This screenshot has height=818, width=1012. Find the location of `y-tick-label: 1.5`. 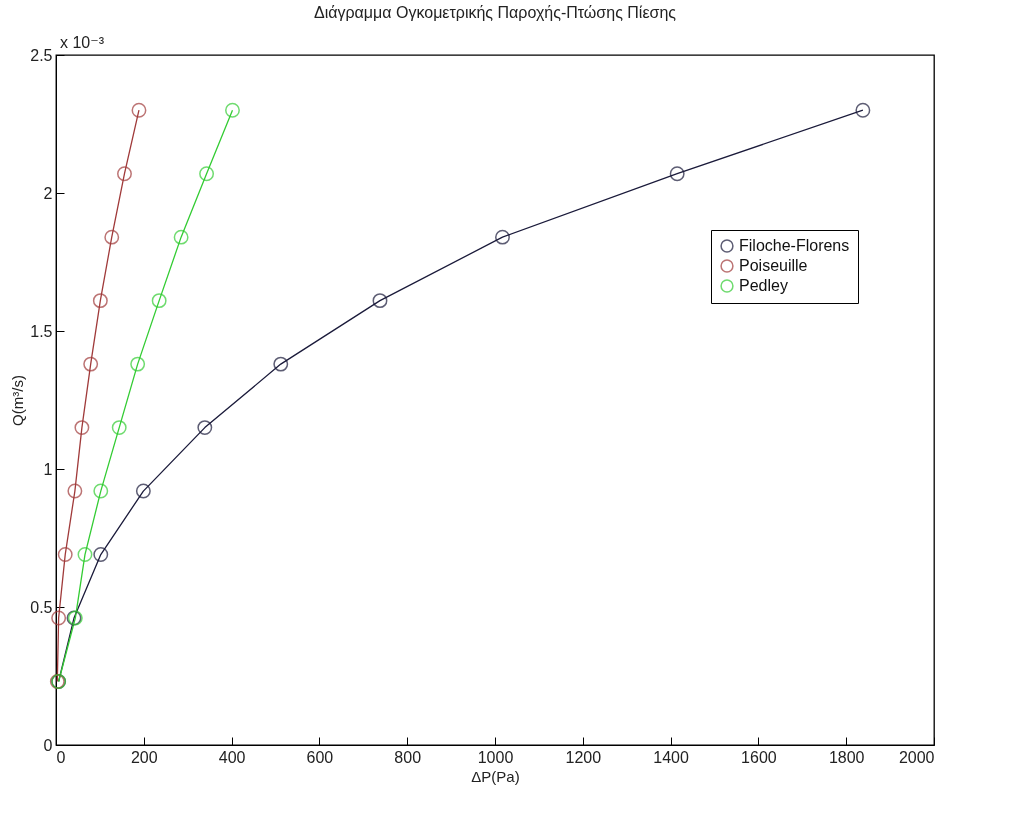

y-tick-label: 1.5 is located at coordinates (41, 331).